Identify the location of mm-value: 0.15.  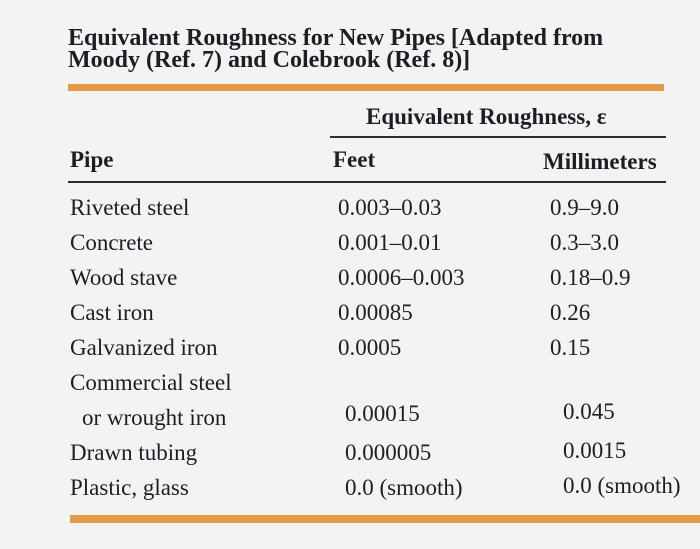
(570, 347).